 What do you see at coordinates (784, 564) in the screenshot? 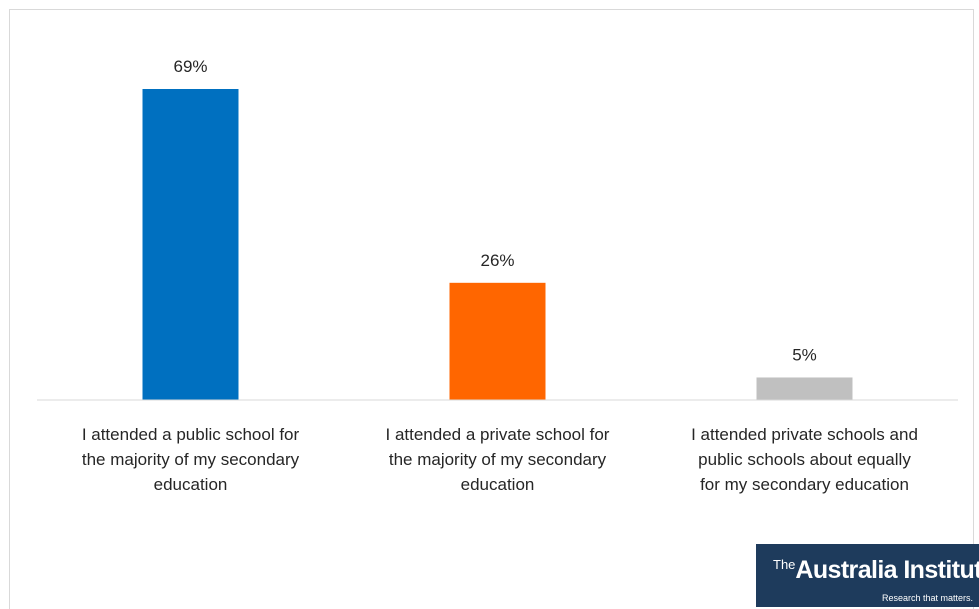
I see `logo-prefix: The` at bounding box center [784, 564].